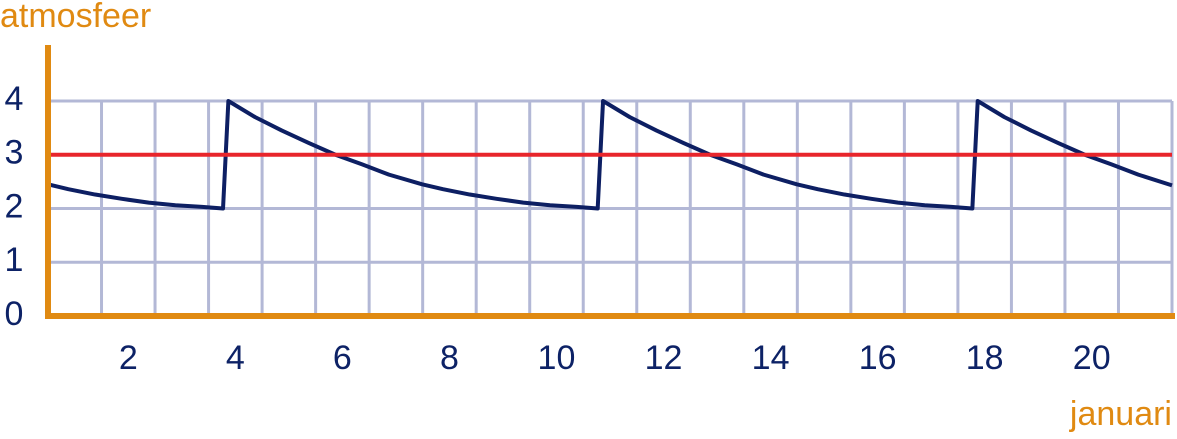  I want to click on y-tick-label: 2, so click(14, 206).